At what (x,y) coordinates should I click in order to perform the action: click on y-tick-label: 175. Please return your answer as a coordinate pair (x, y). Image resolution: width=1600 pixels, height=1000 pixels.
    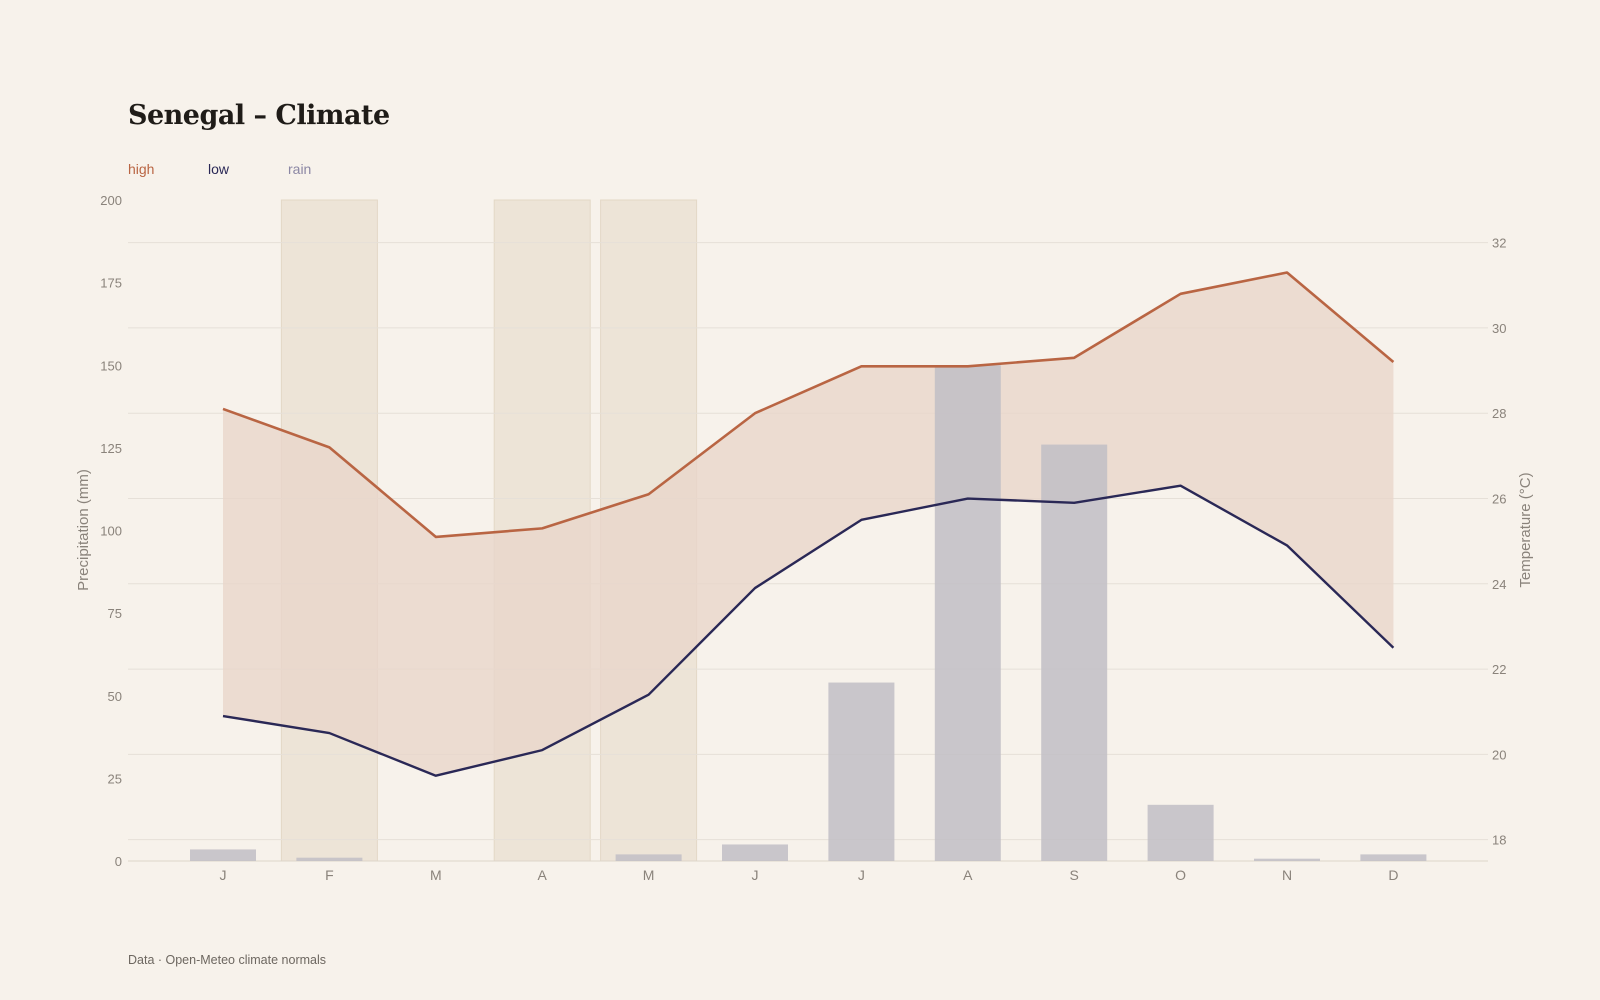
    Looking at the image, I should click on (111, 283).